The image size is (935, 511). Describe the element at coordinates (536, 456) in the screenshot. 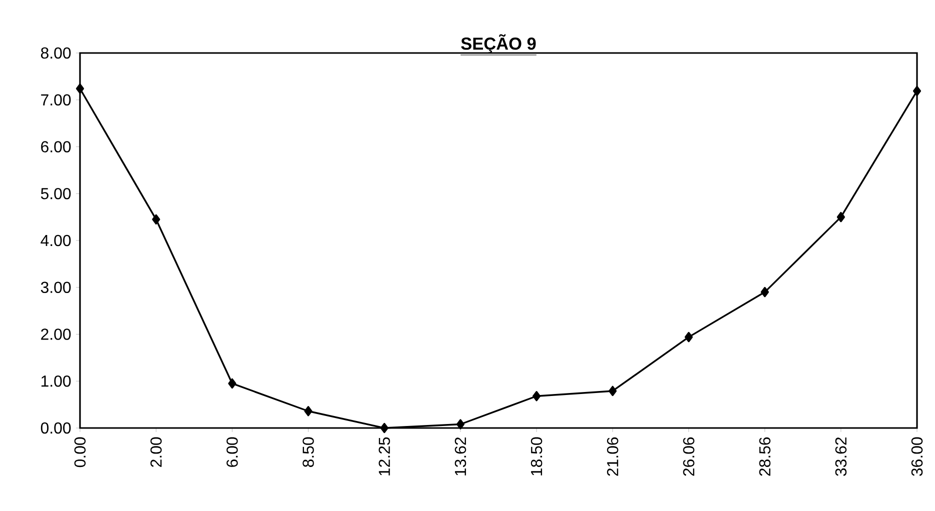

I see `x-tick-label: 18.50` at that location.